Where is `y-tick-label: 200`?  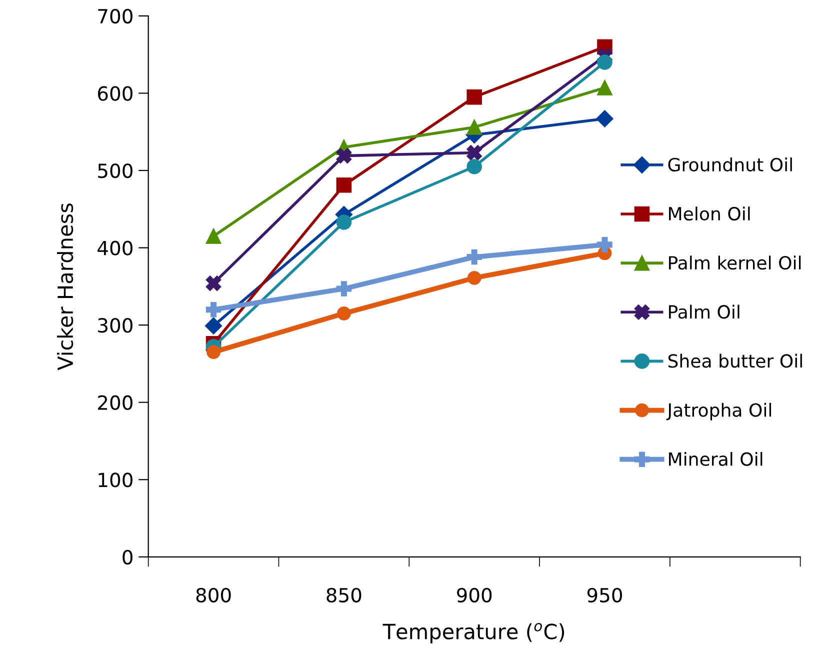
y-tick-label: 200 is located at coordinates (115, 402).